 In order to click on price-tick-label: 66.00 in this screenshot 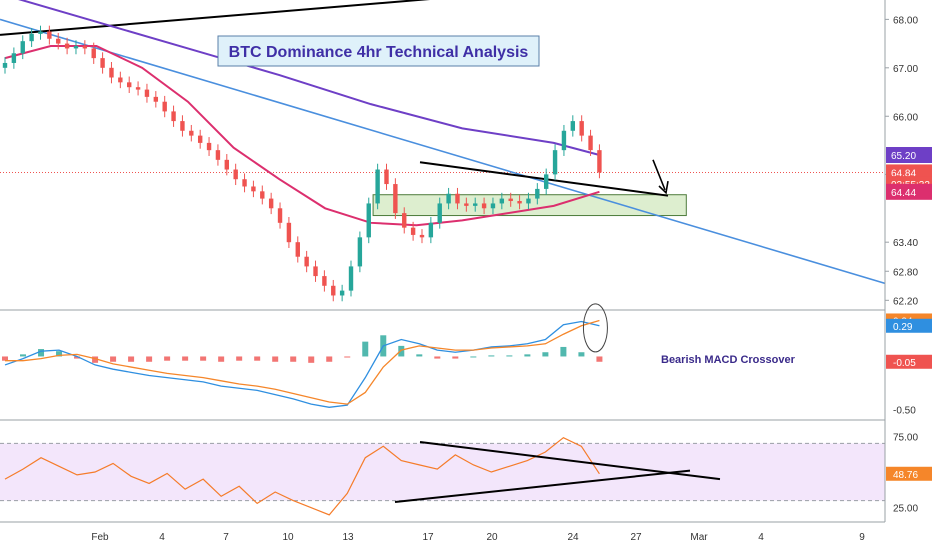, I will do `click(905, 117)`.